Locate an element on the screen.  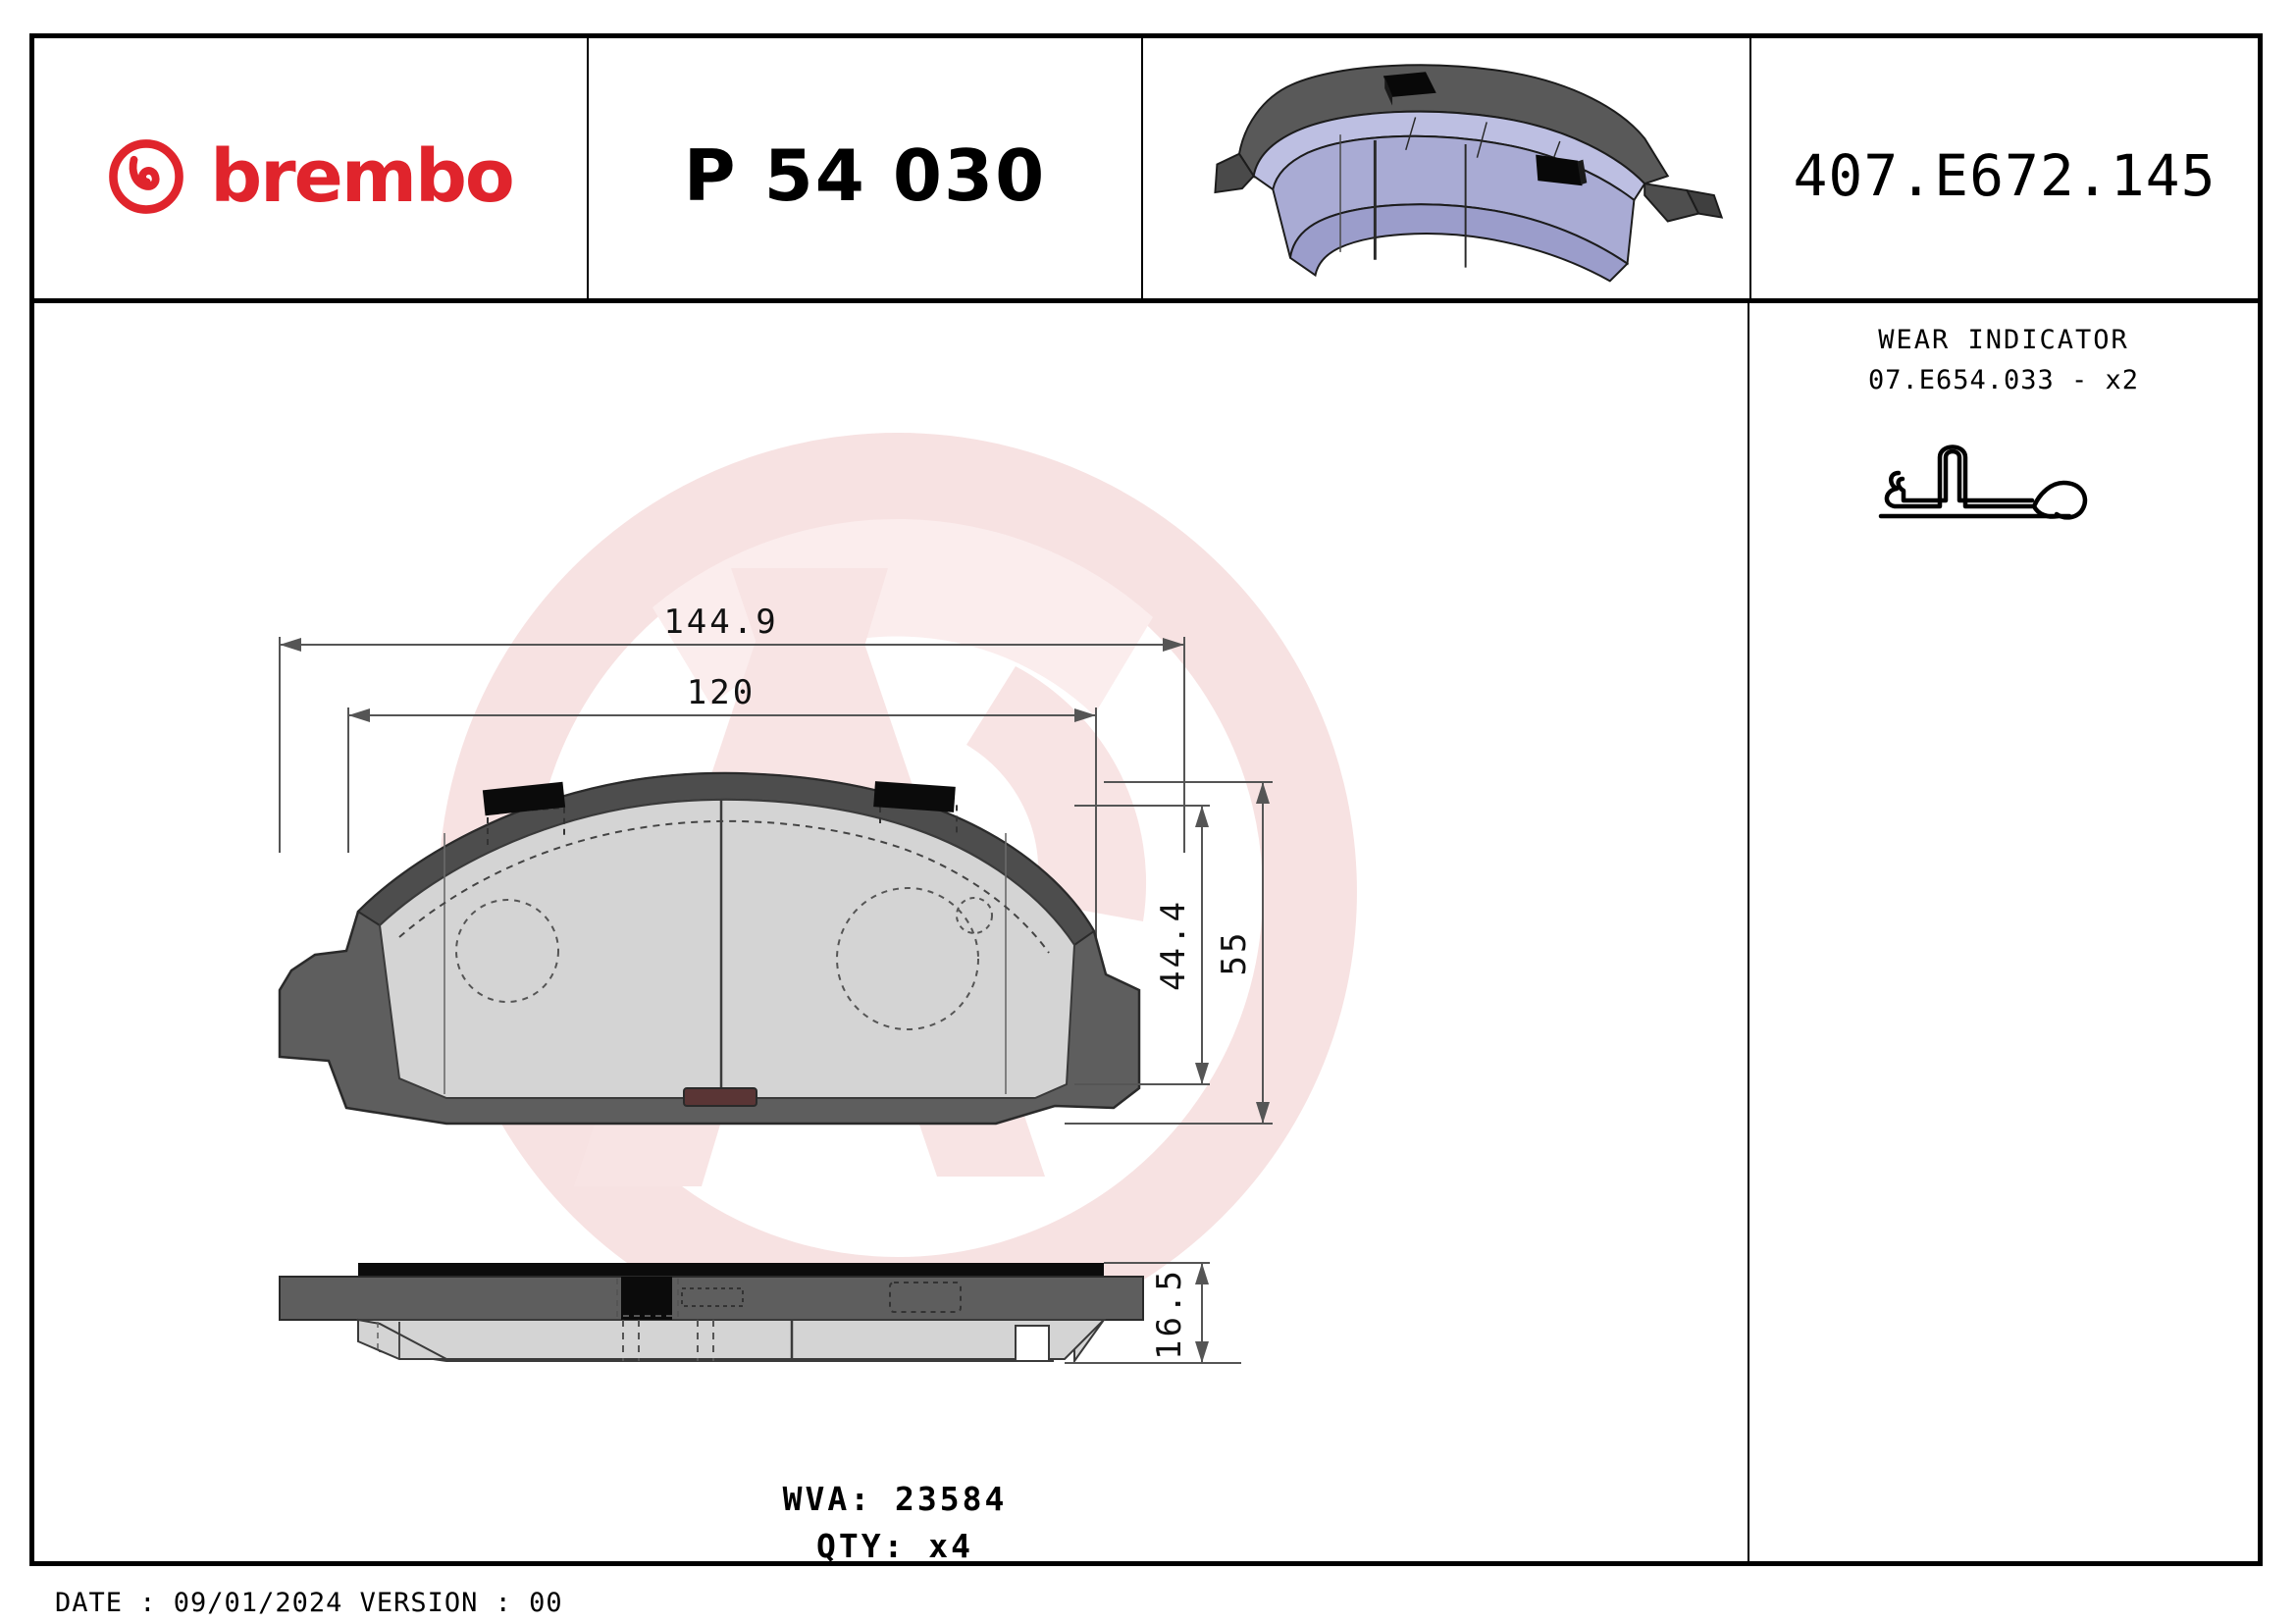
dimension-friction-height is located at coordinates (1142, 945).